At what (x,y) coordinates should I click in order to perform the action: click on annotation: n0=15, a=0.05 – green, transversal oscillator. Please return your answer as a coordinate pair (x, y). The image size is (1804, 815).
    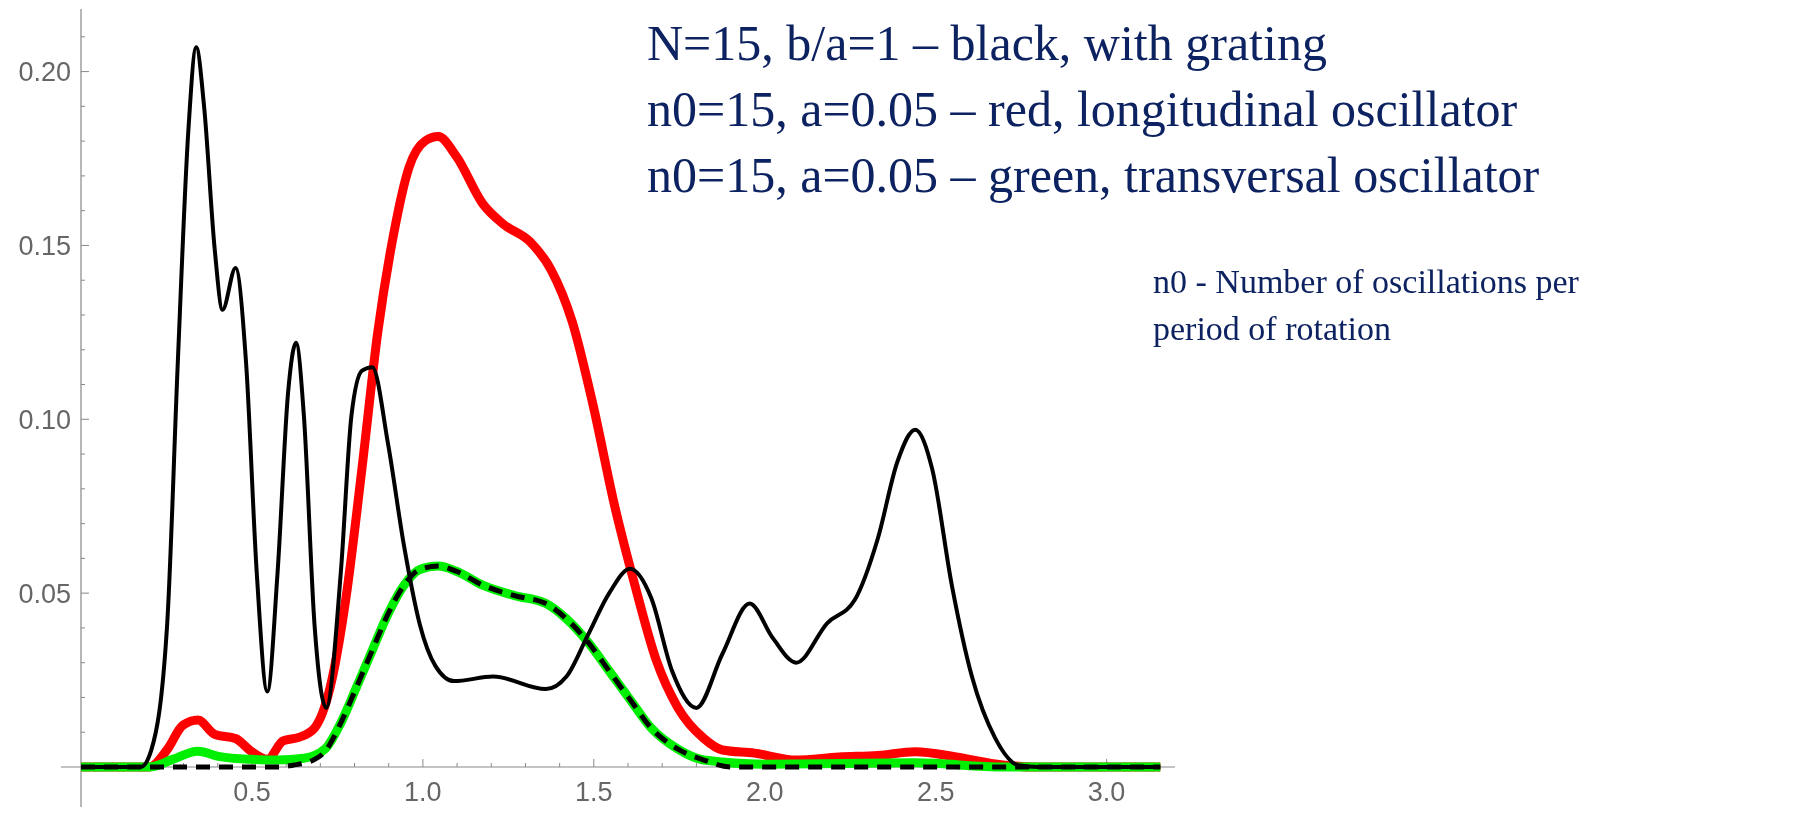
    Looking at the image, I should click on (1093, 175).